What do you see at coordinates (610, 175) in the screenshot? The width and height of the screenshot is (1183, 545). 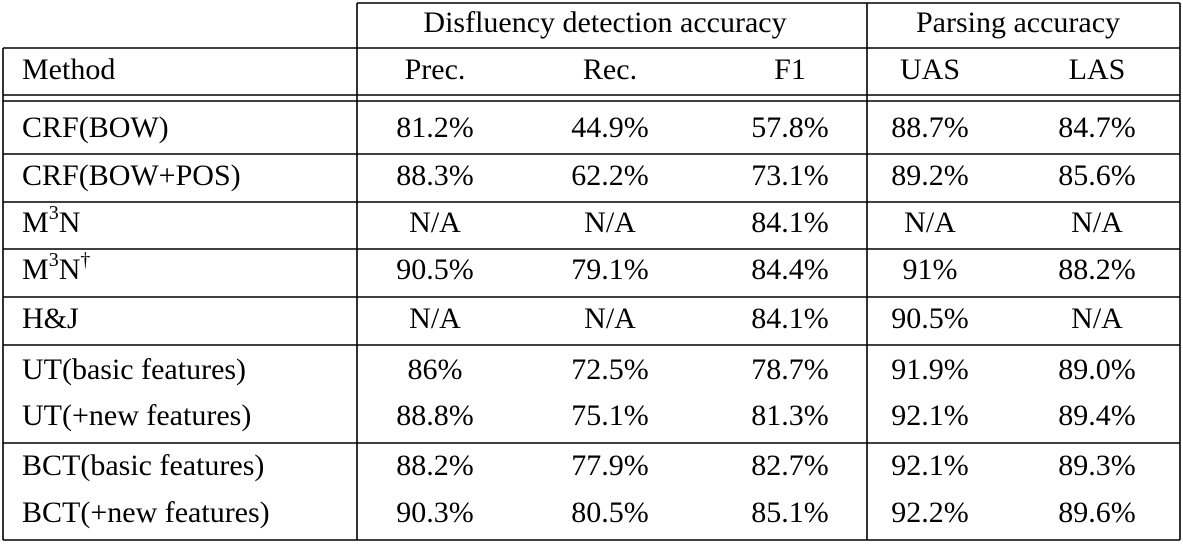 I see `cell: 62.2%` at bounding box center [610, 175].